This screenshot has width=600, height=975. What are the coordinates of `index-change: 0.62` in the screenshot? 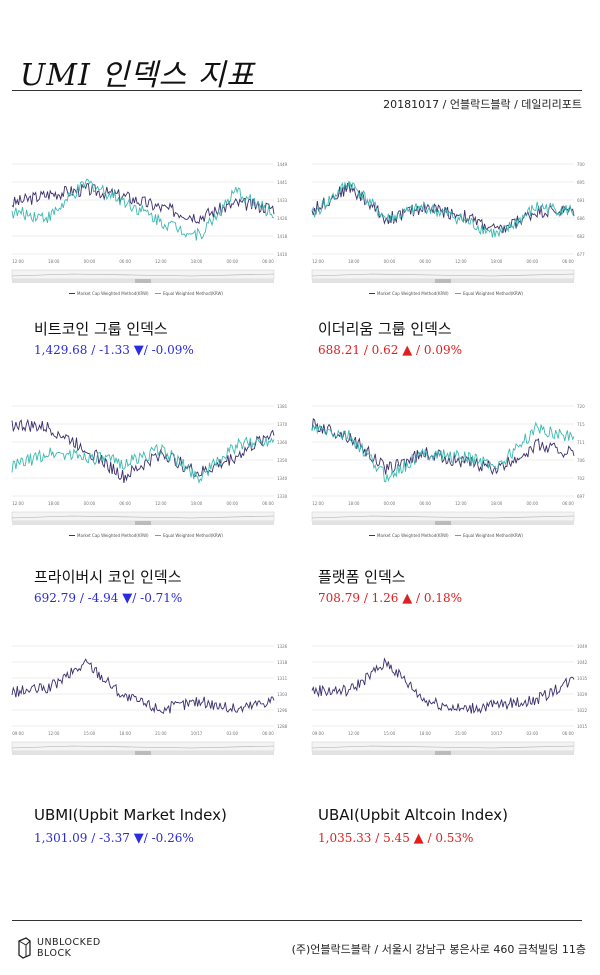 It's located at (385, 350).